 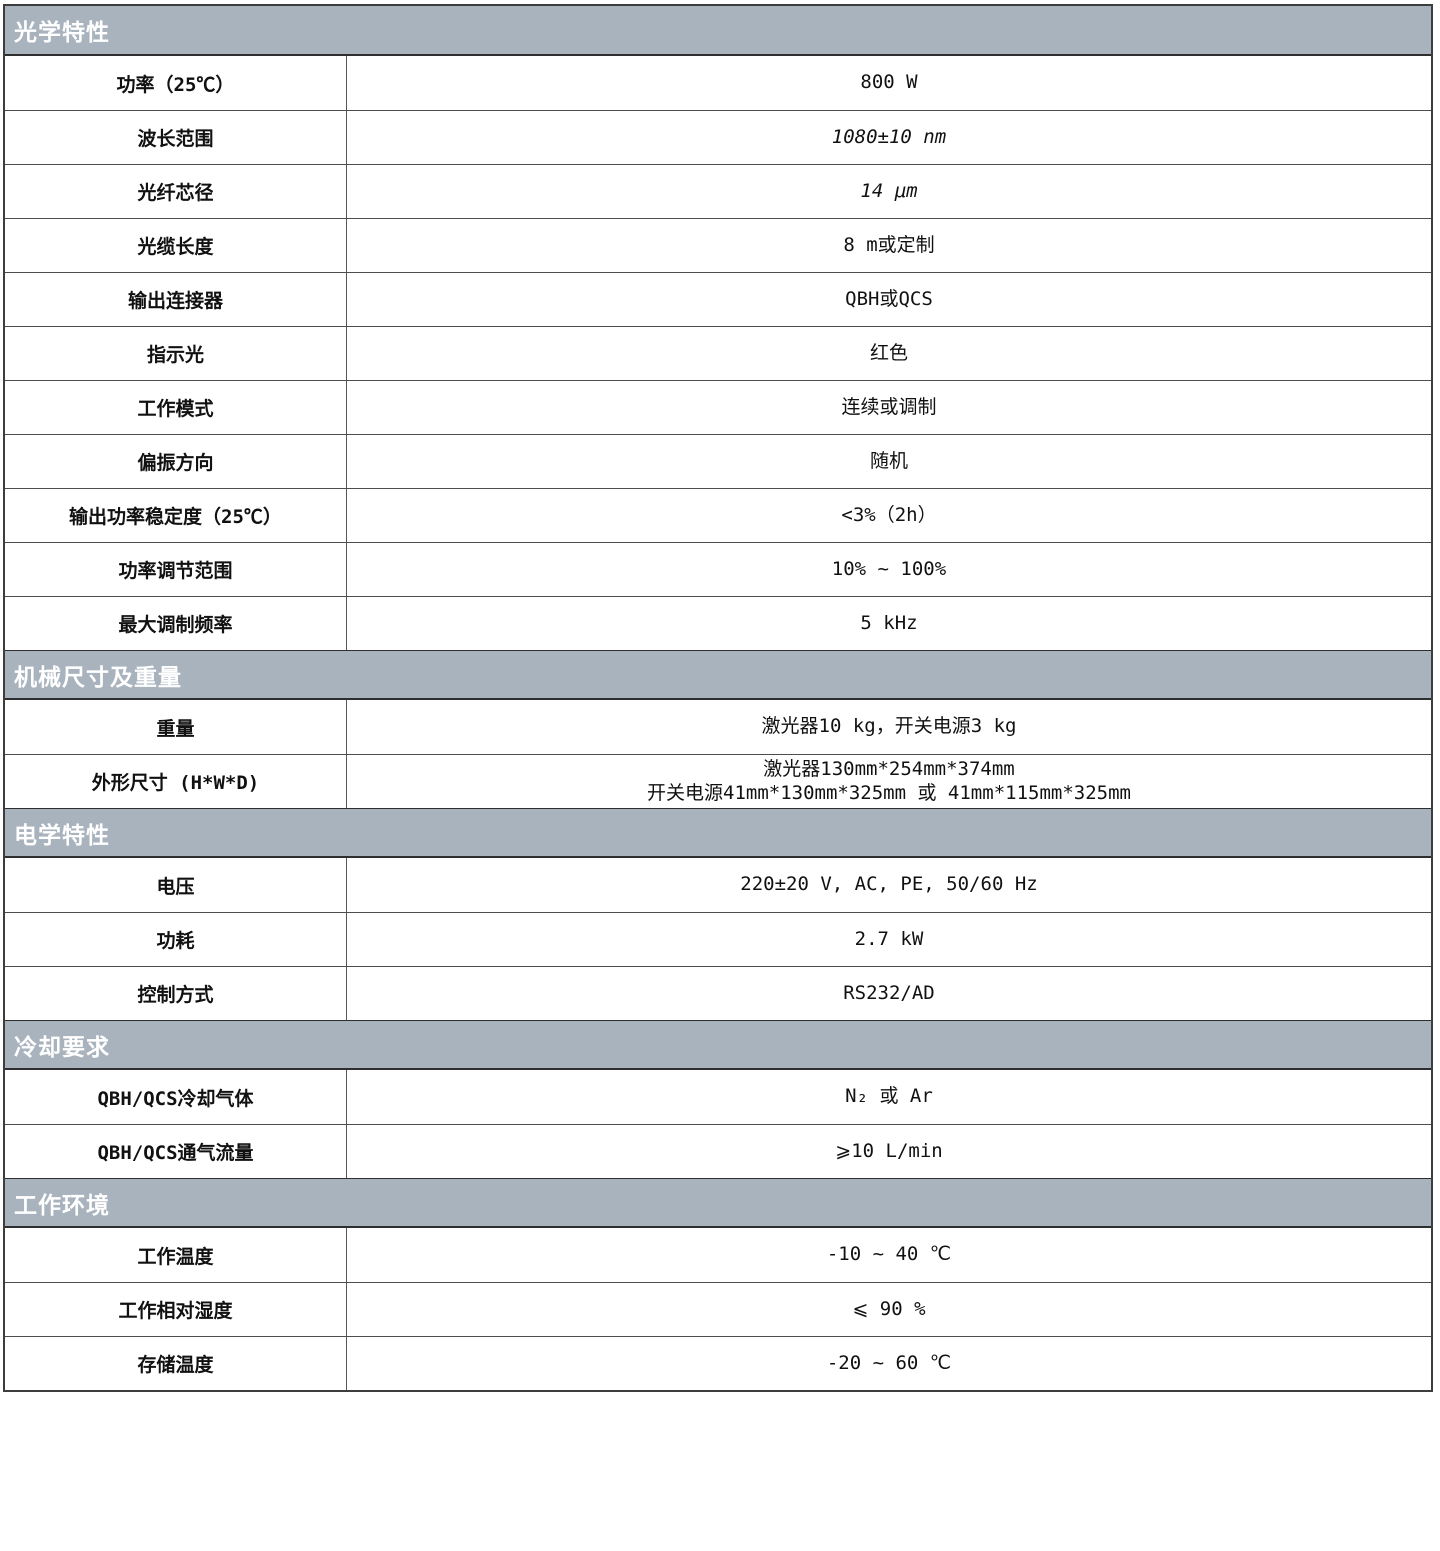 What do you see at coordinates (889, 1308) in the screenshot?
I see `row-value: ⩽ 90 %` at bounding box center [889, 1308].